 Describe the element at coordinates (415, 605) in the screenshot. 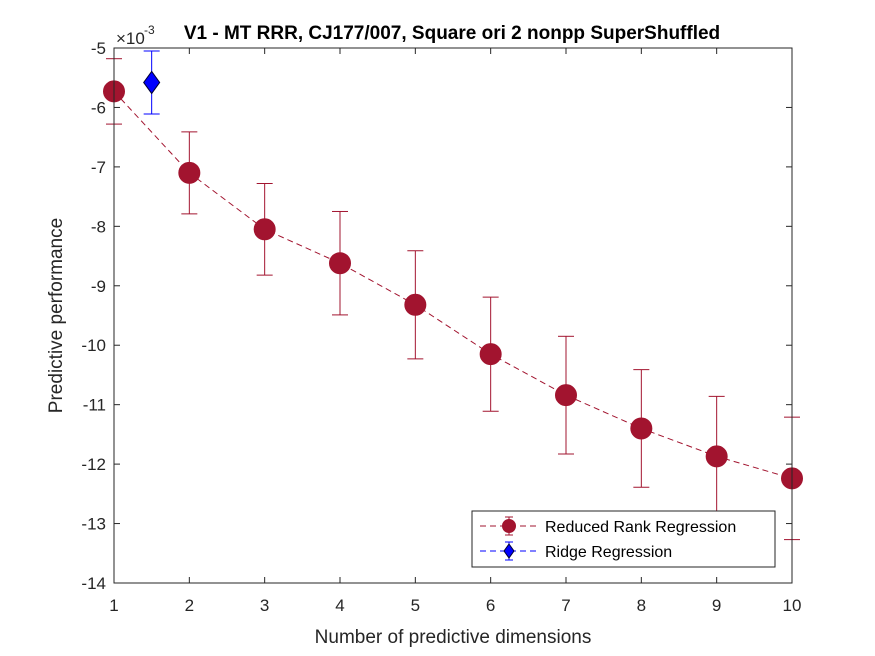

I see `x-tick-label-4: 5` at that location.